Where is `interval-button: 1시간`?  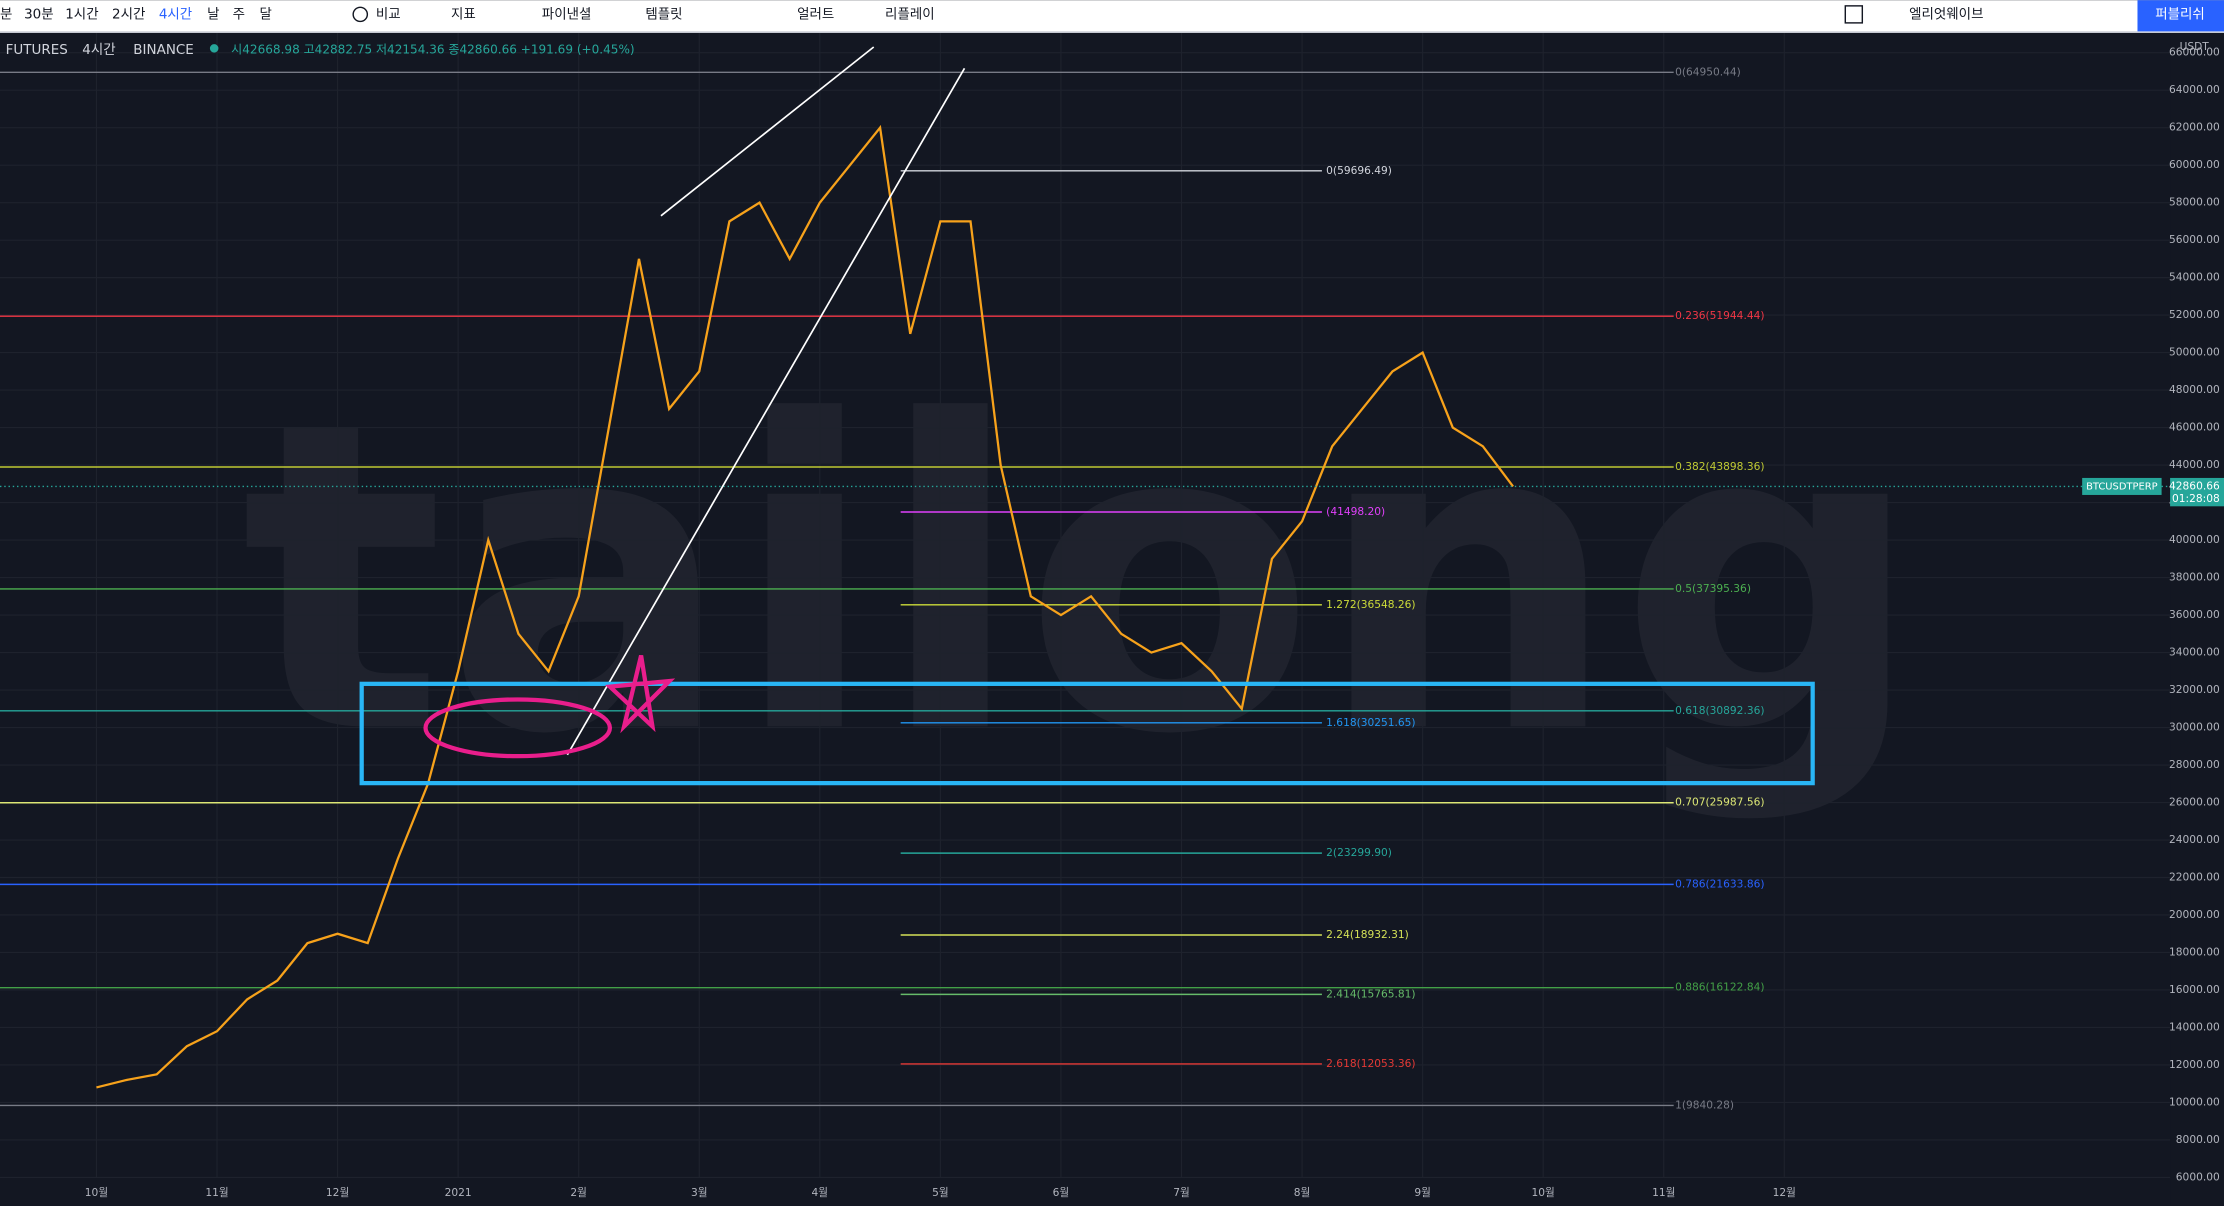 interval-button: 1시간 is located at coordinates (81, 14).